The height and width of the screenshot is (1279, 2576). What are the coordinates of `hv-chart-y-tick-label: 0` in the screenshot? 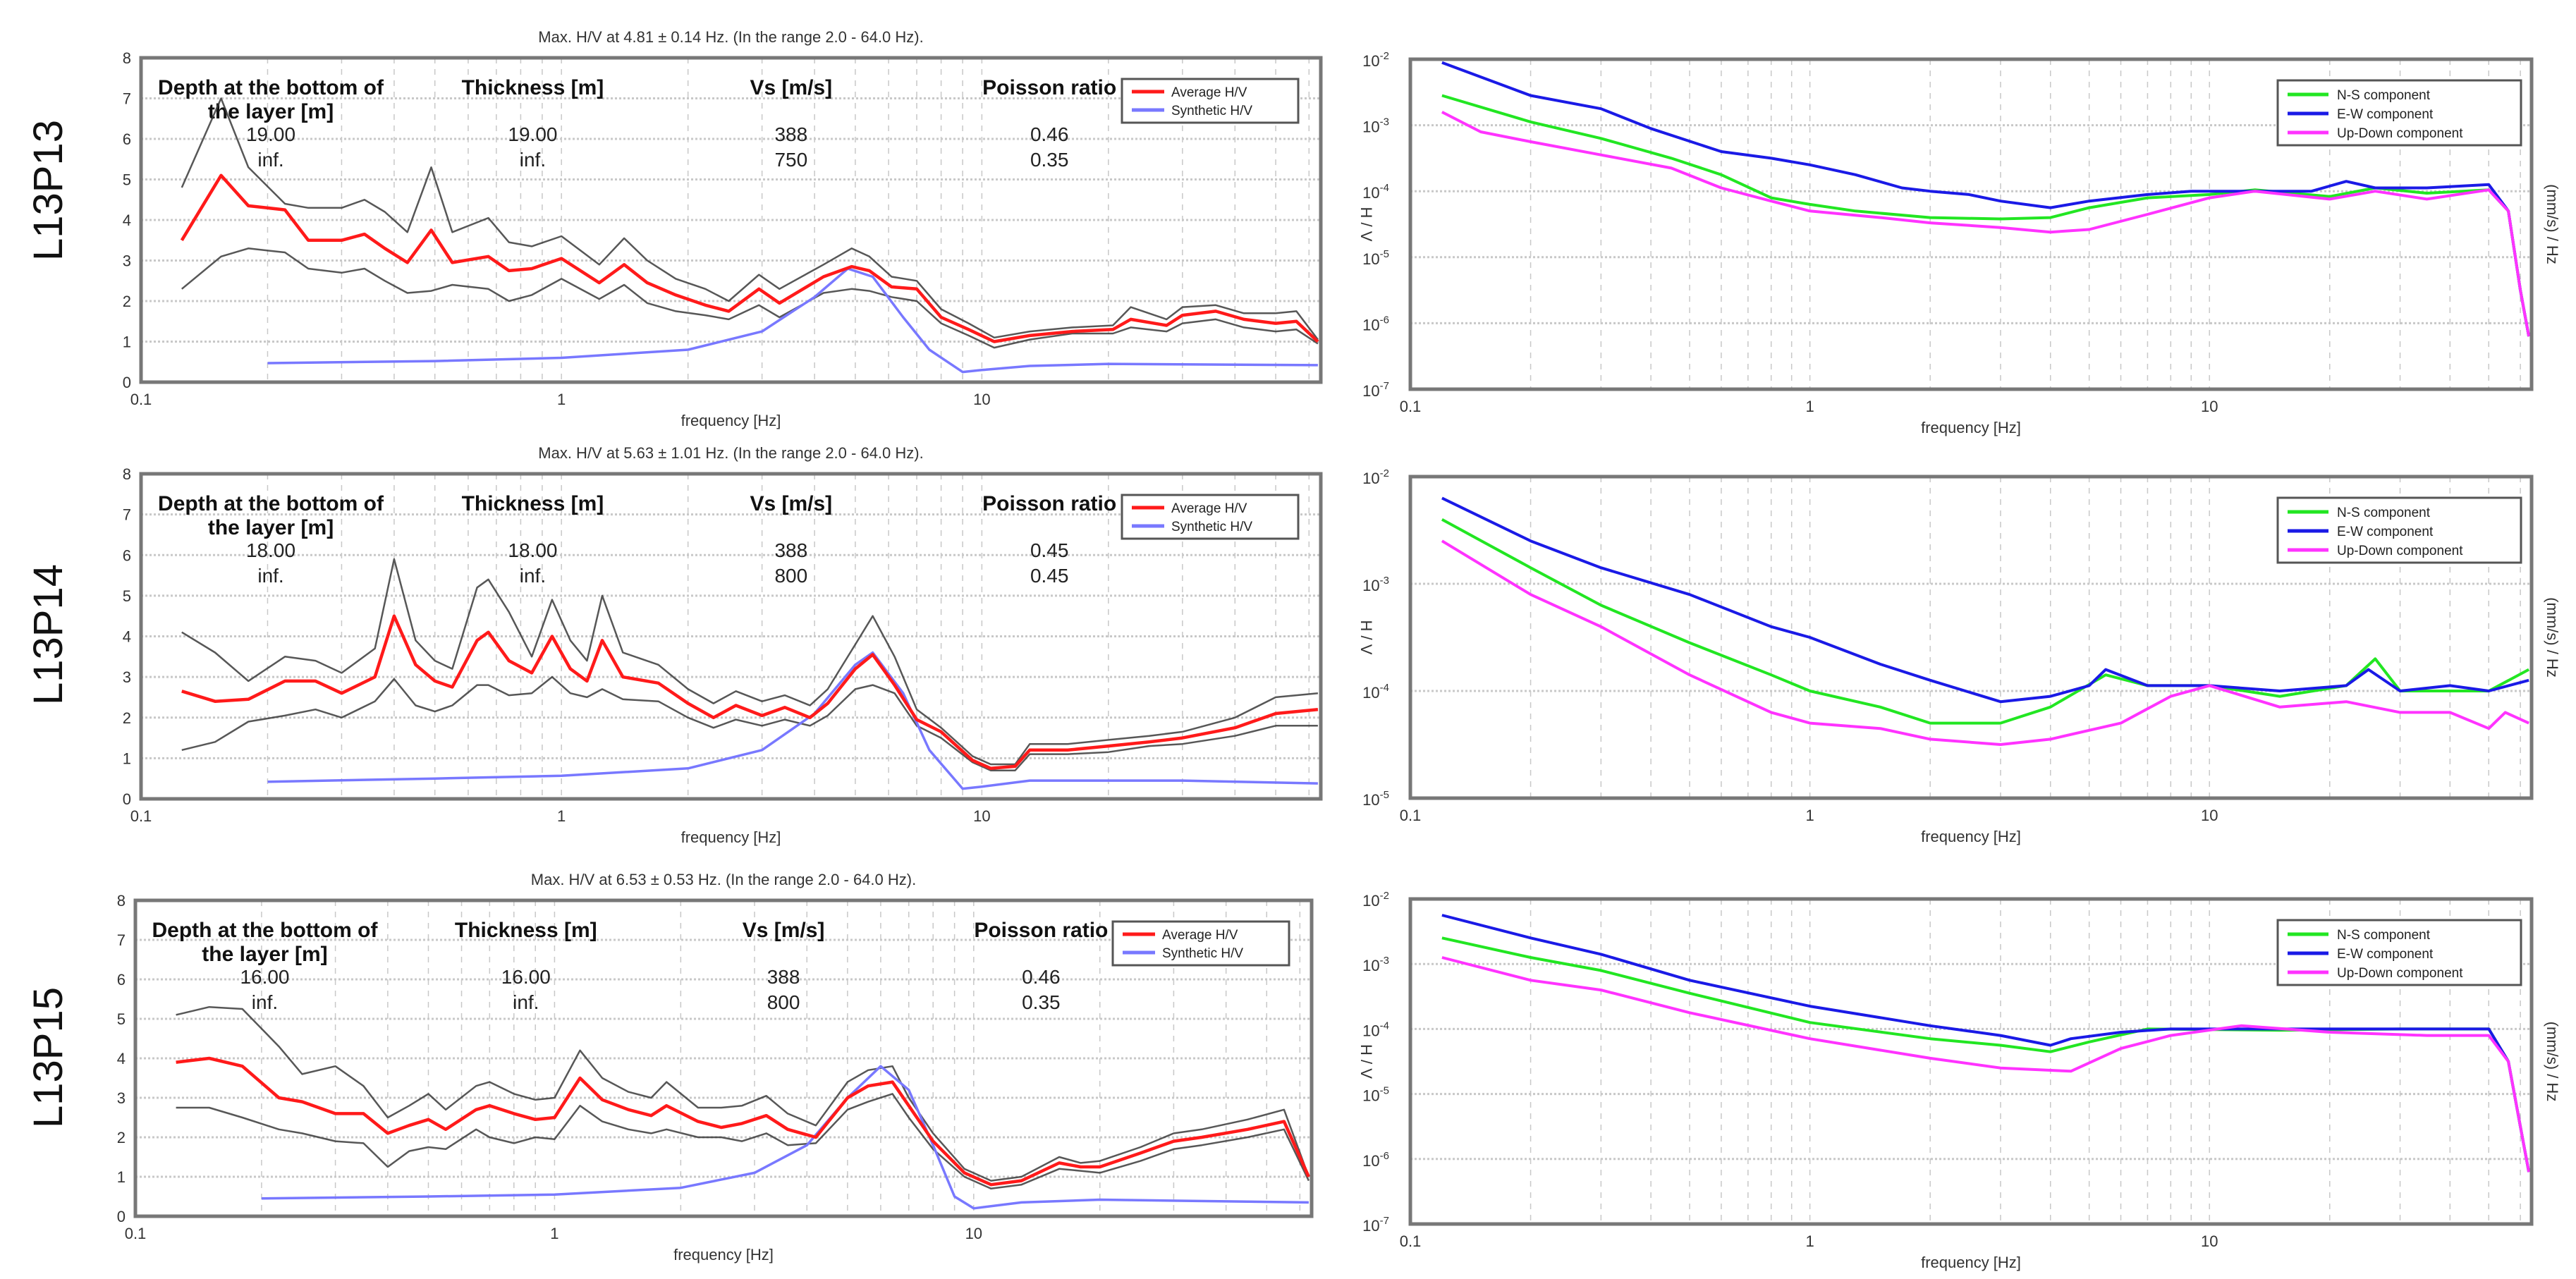 It's located at (127, 799).